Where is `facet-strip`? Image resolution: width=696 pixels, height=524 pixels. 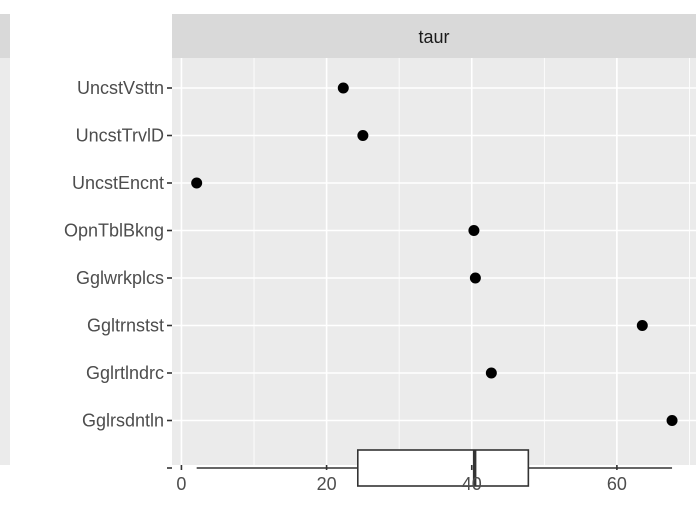
facet-strip is located at coordinates (434, 36).